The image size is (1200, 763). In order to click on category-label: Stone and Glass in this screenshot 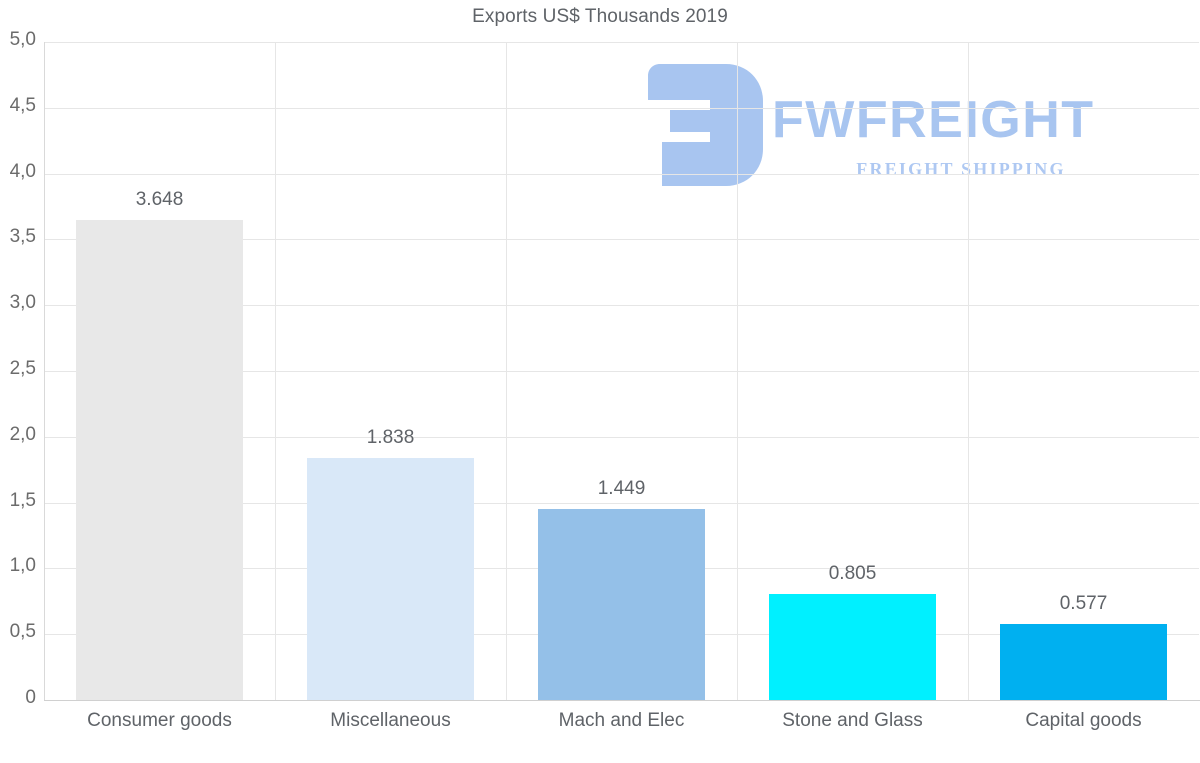, I will do `click(852, 720)`.